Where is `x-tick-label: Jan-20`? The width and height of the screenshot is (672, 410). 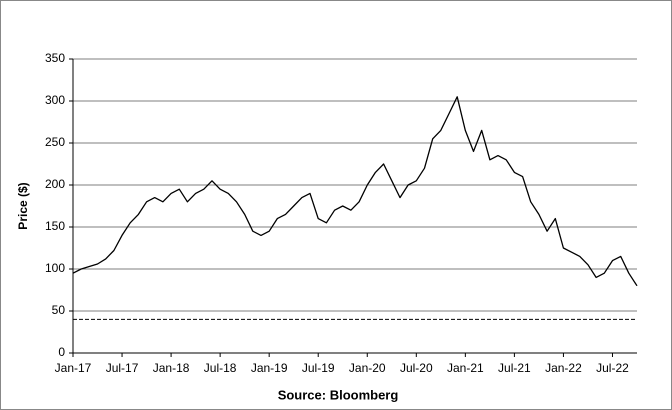
x-tick-label: Jan-20 is located at coordinates (367, 368).